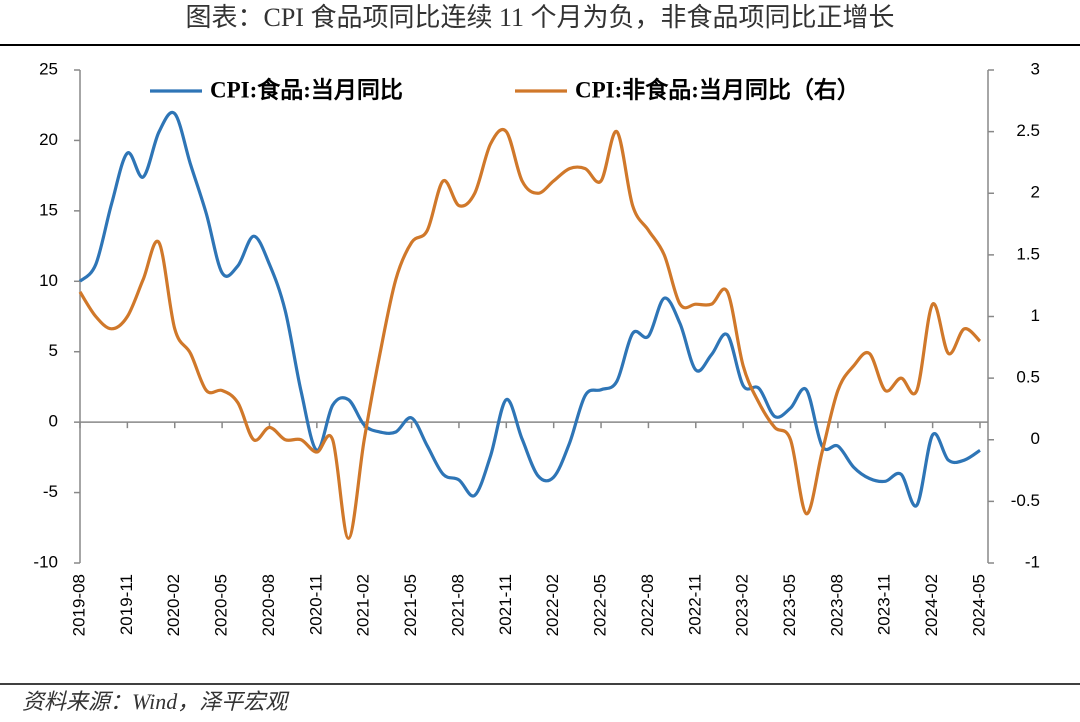  What do you see at coordinates (647, 605) in the screenshot?
I see `x-tick-label: 2022-08` at bounding box center [647, 605].